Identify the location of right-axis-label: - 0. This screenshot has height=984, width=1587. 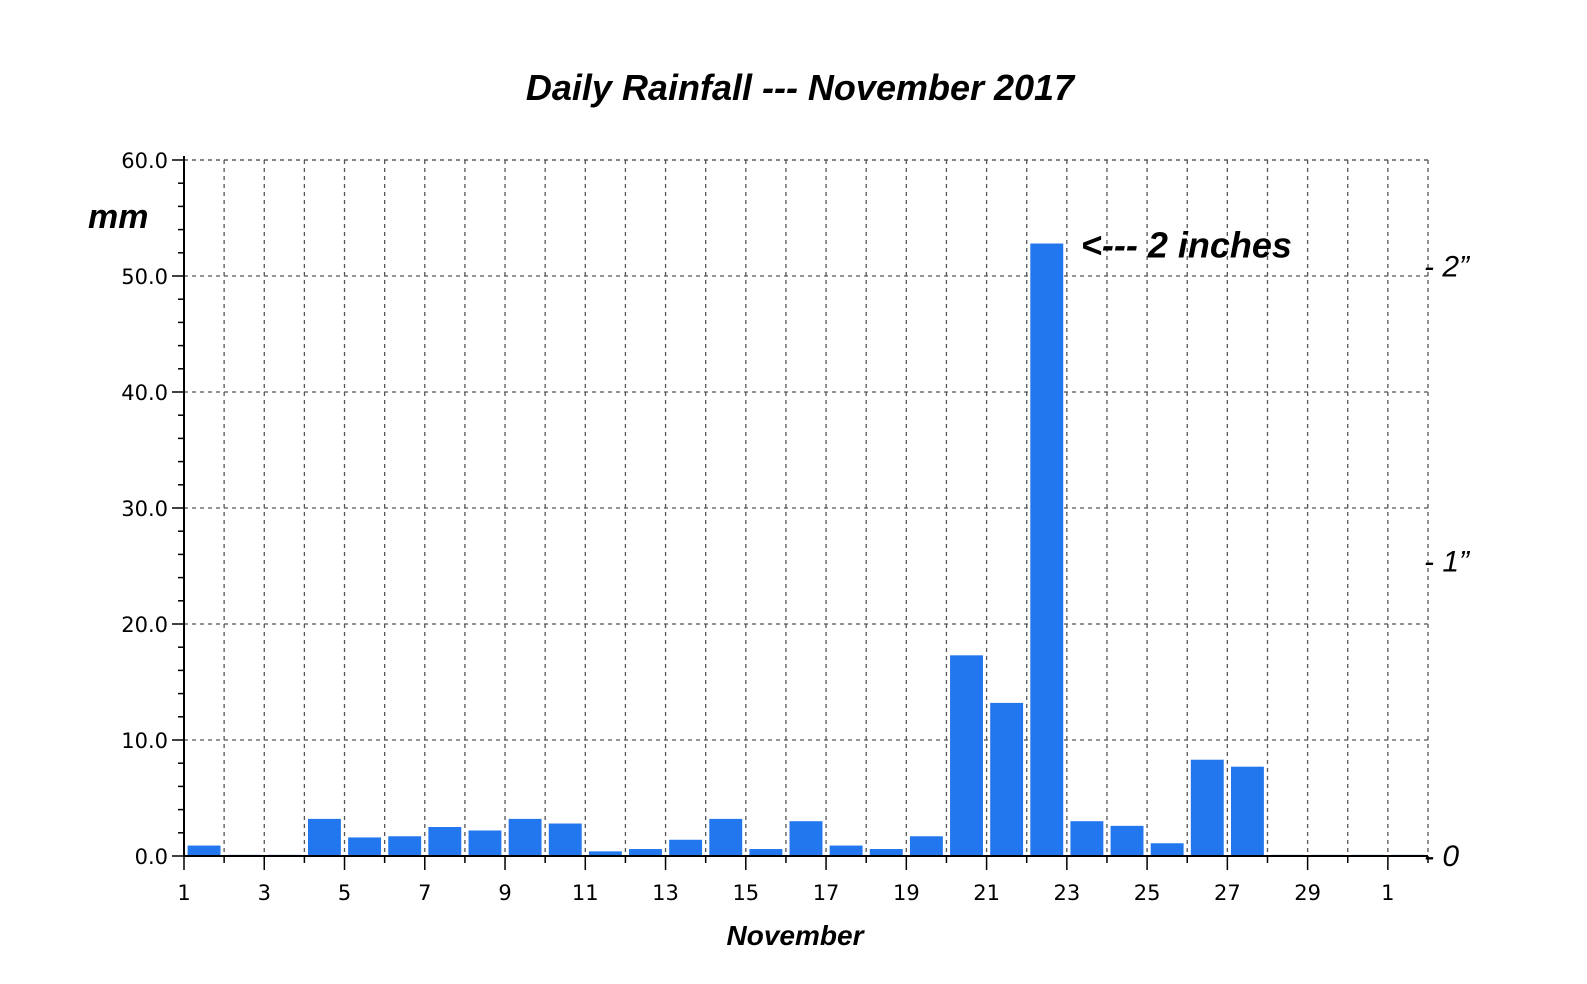
(1441, 856).